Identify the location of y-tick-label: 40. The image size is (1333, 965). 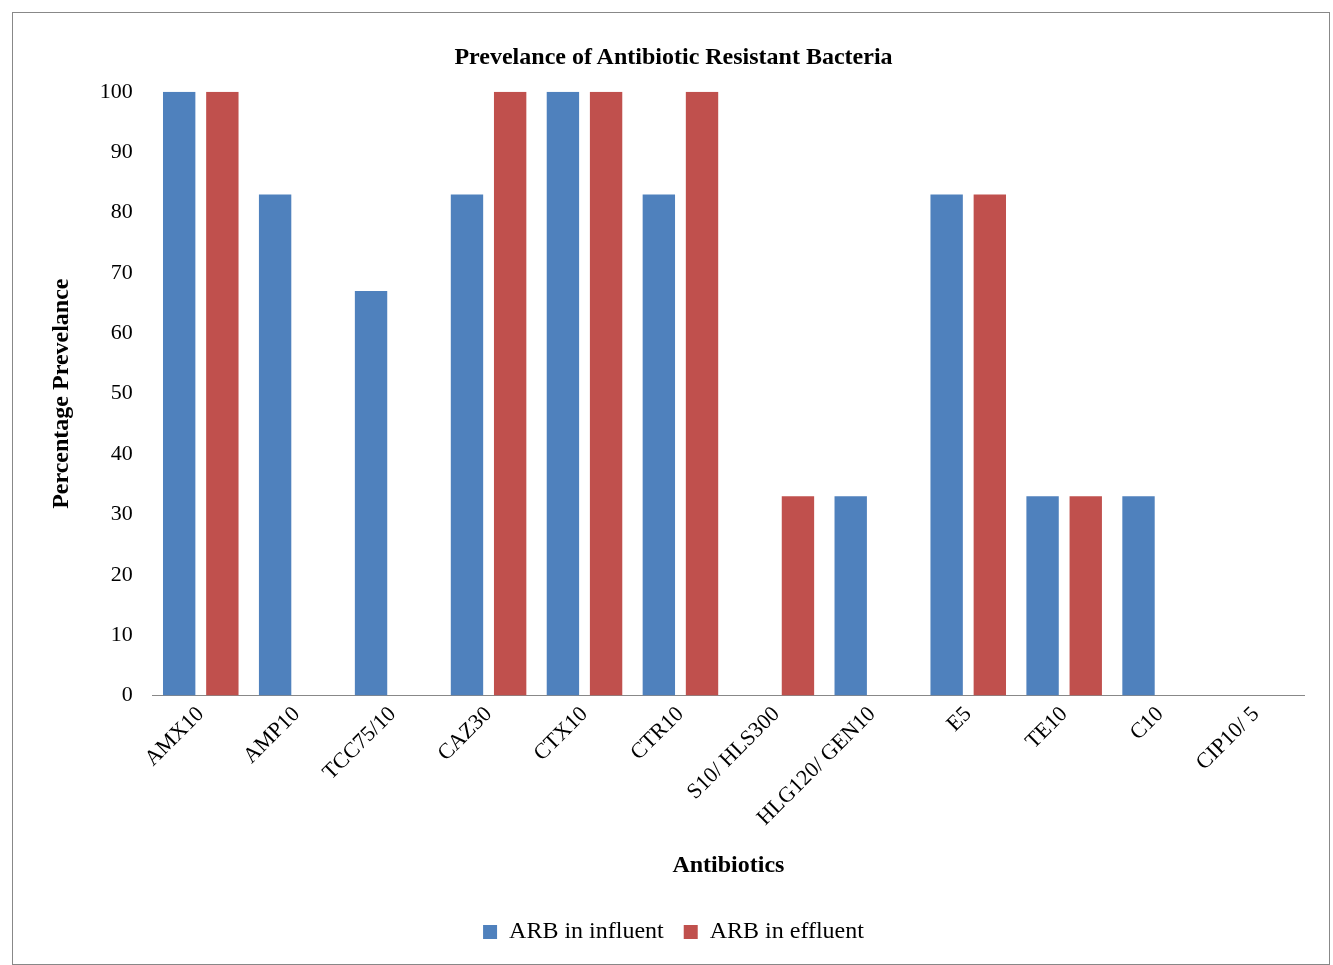
(121, 452).